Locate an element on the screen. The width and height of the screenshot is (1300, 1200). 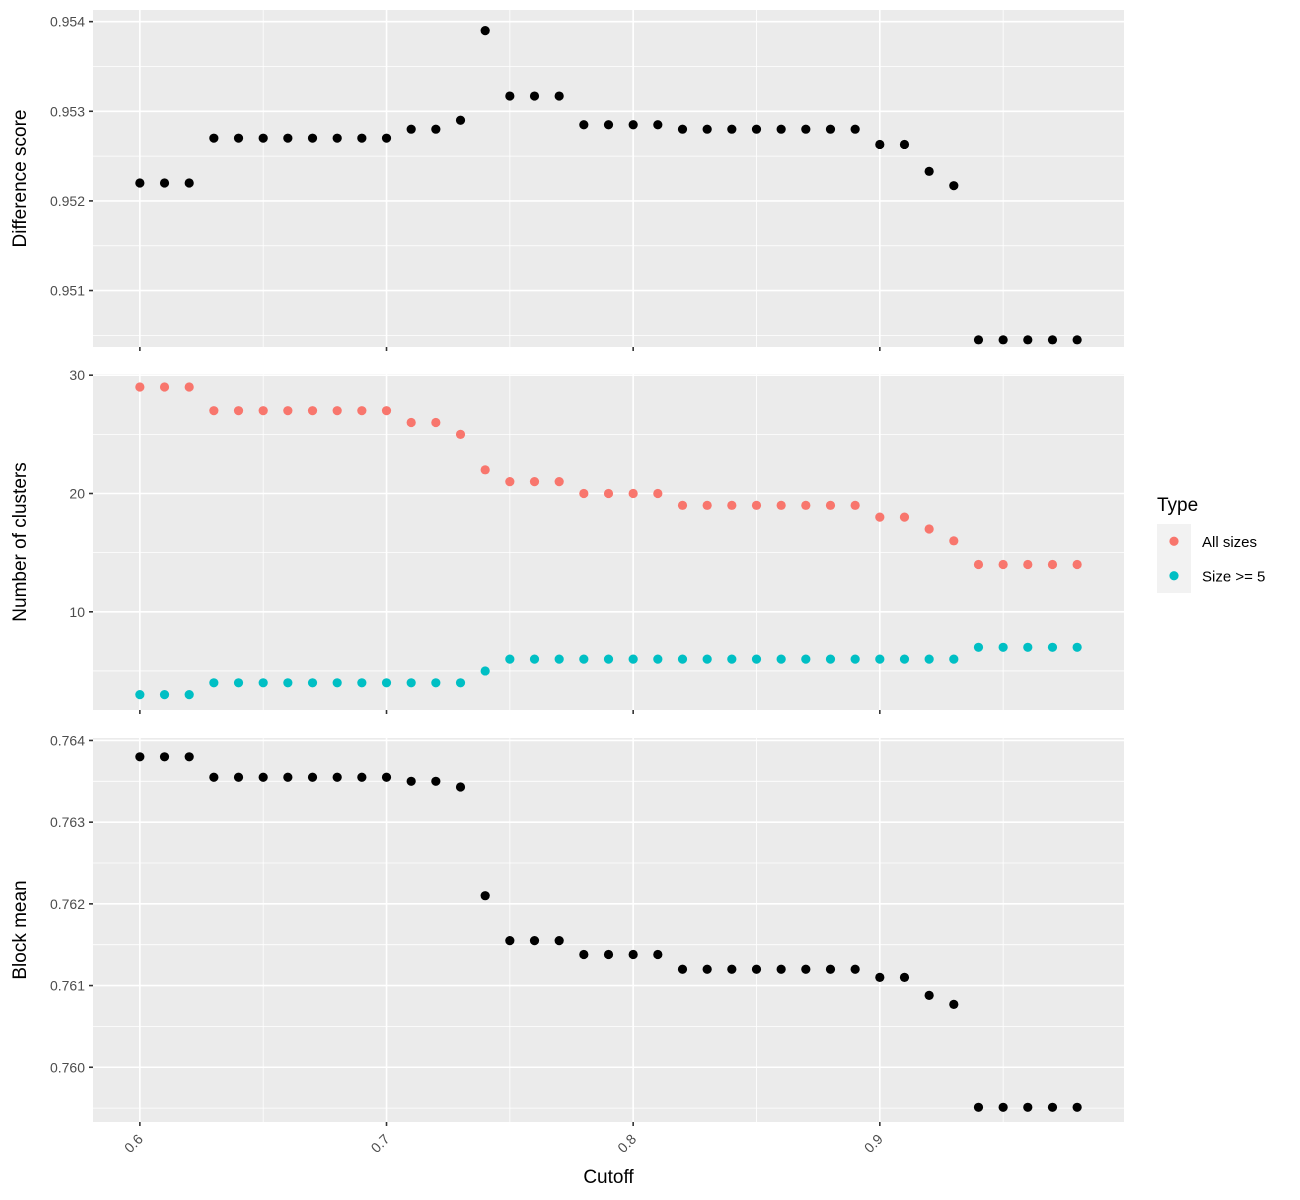
y-tick-label: 10 is located at coordinates (77, 612).